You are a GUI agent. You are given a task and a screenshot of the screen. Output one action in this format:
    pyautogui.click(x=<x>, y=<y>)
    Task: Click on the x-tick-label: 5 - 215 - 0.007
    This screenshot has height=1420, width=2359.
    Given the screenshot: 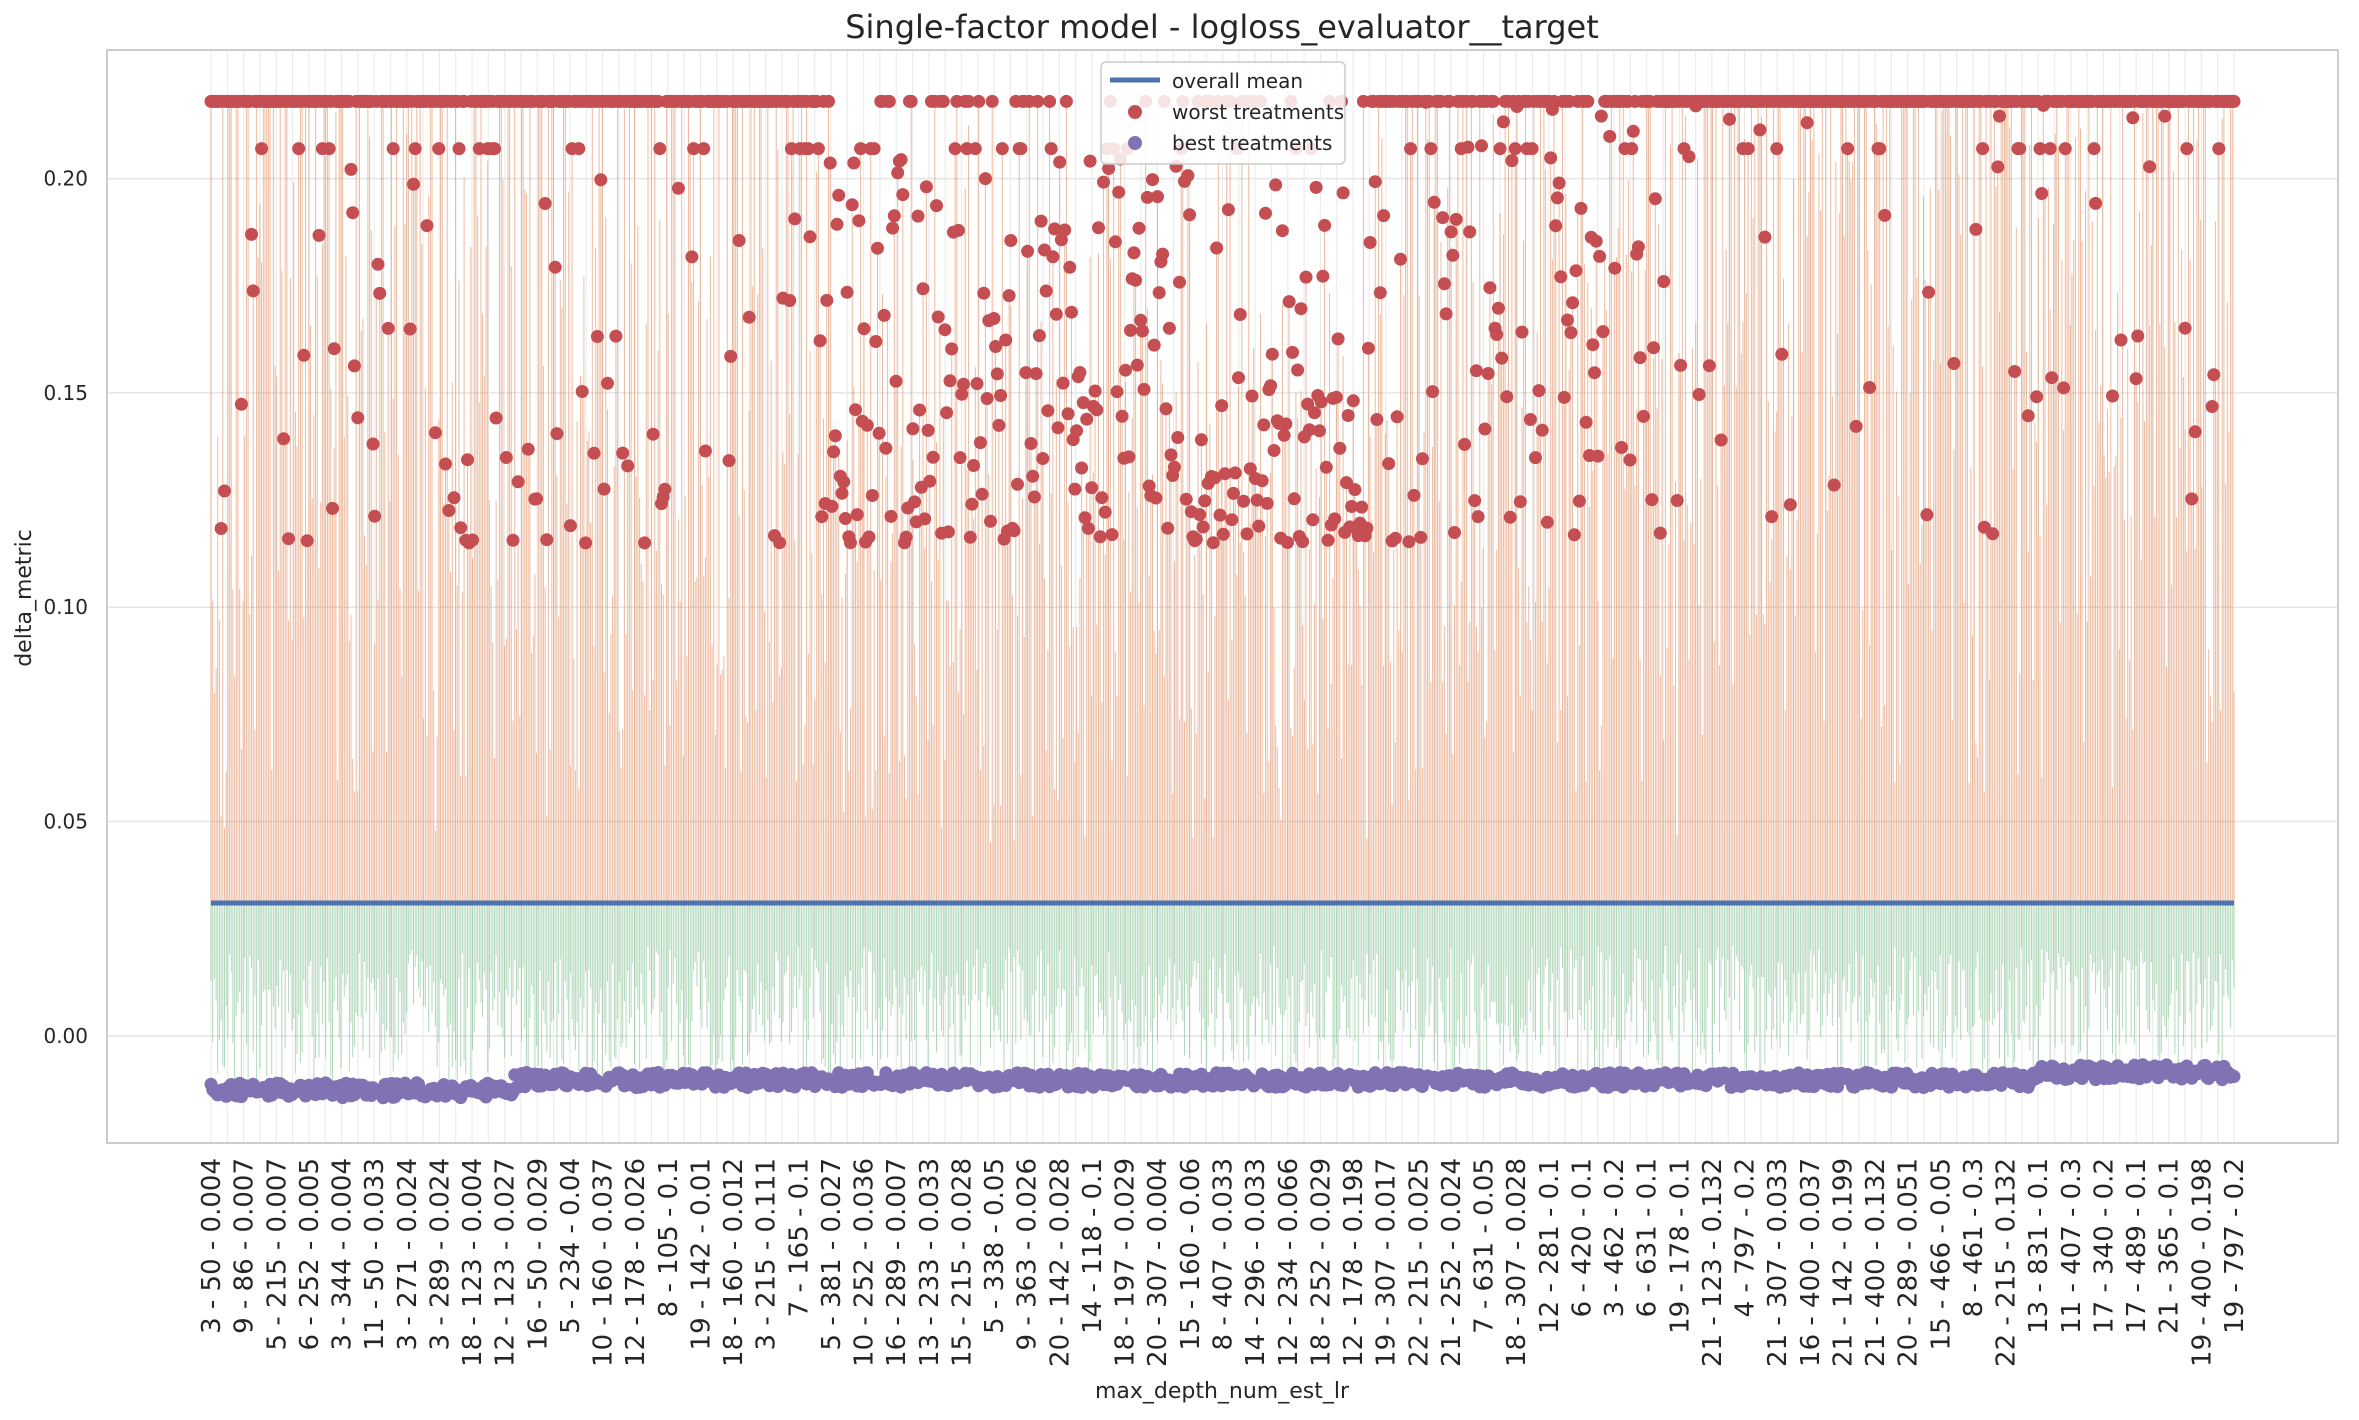 What is the action you would take?
    pyautogui.click(x=277, y=1254)
    